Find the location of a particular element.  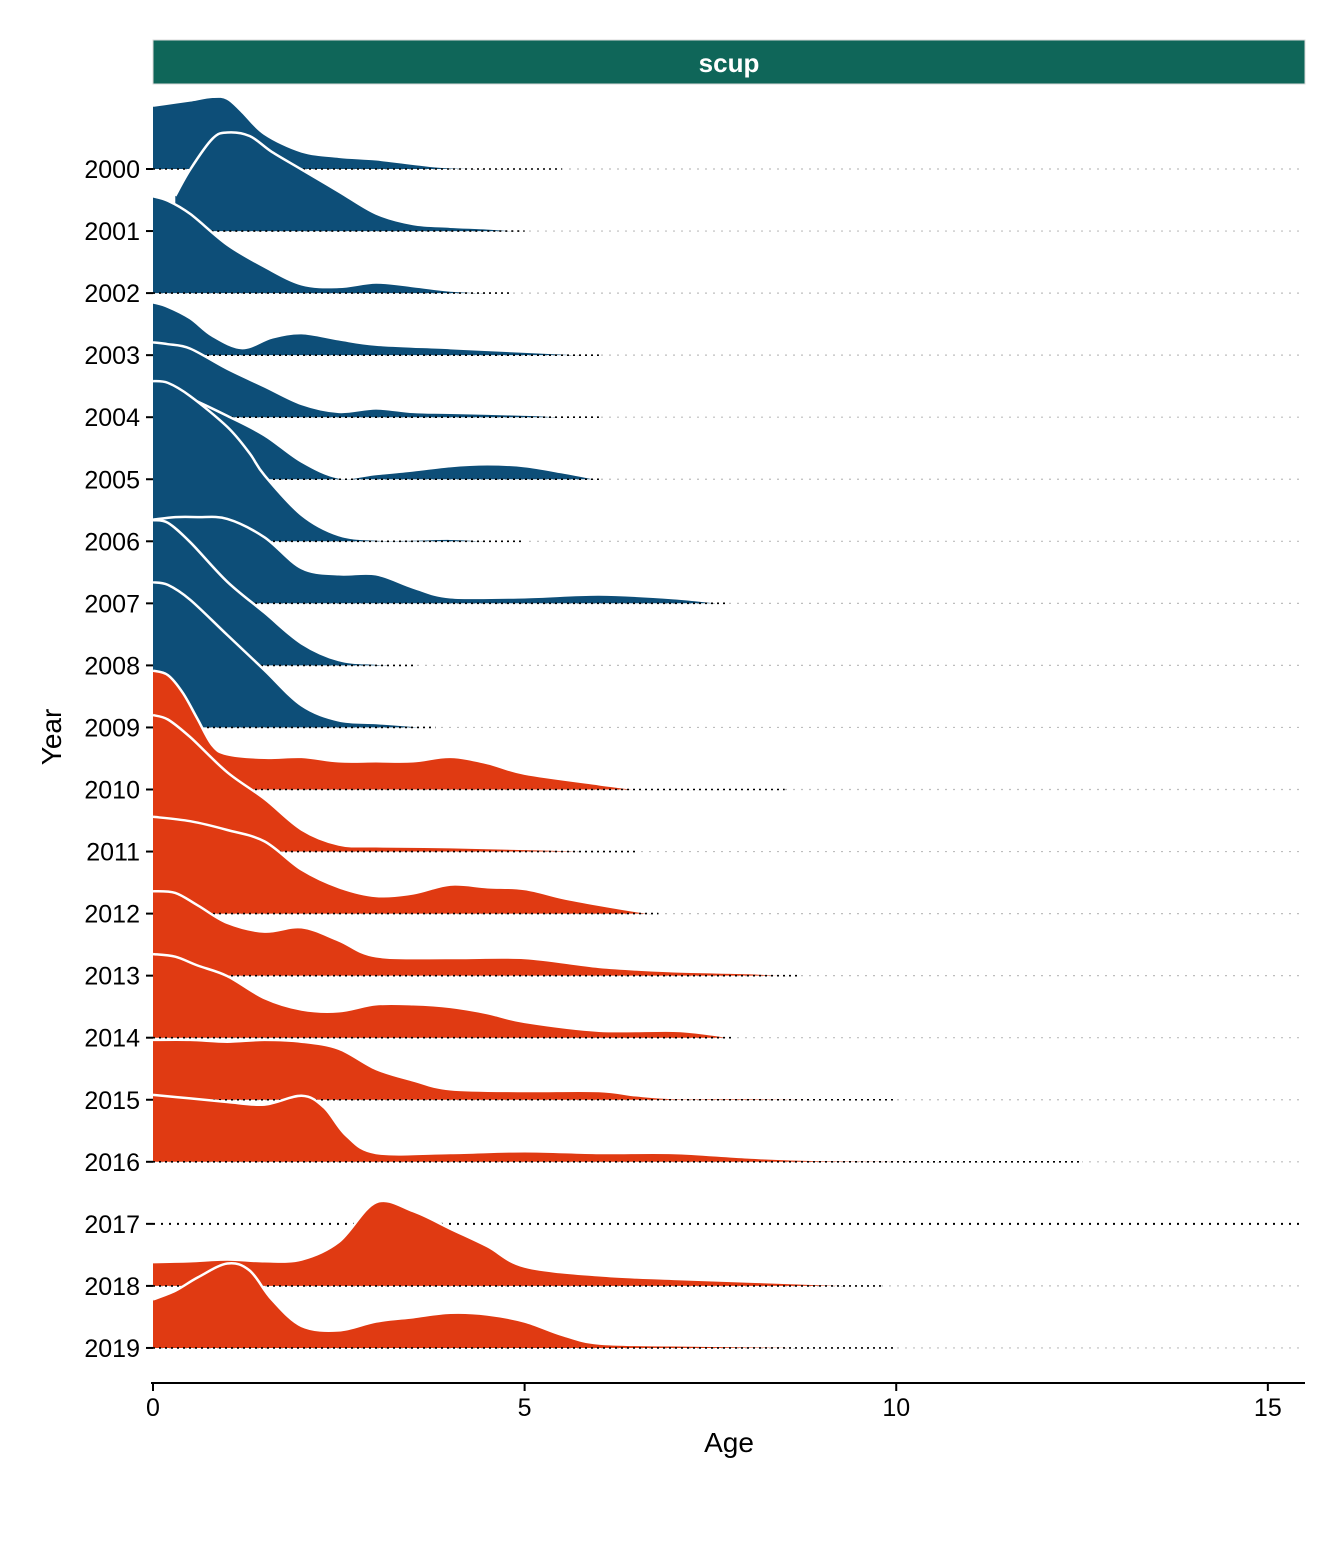

ridge-2018 is located at coordinates (517, 1243).